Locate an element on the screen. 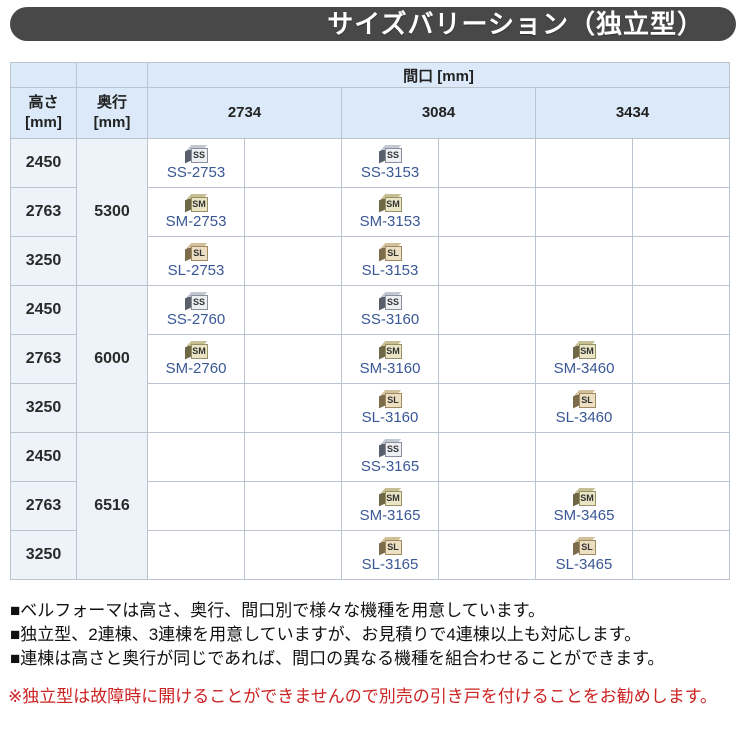 This screenshot has height=747, width=740. product-link: SS SS-2753 is located at coordinates (196, 163).